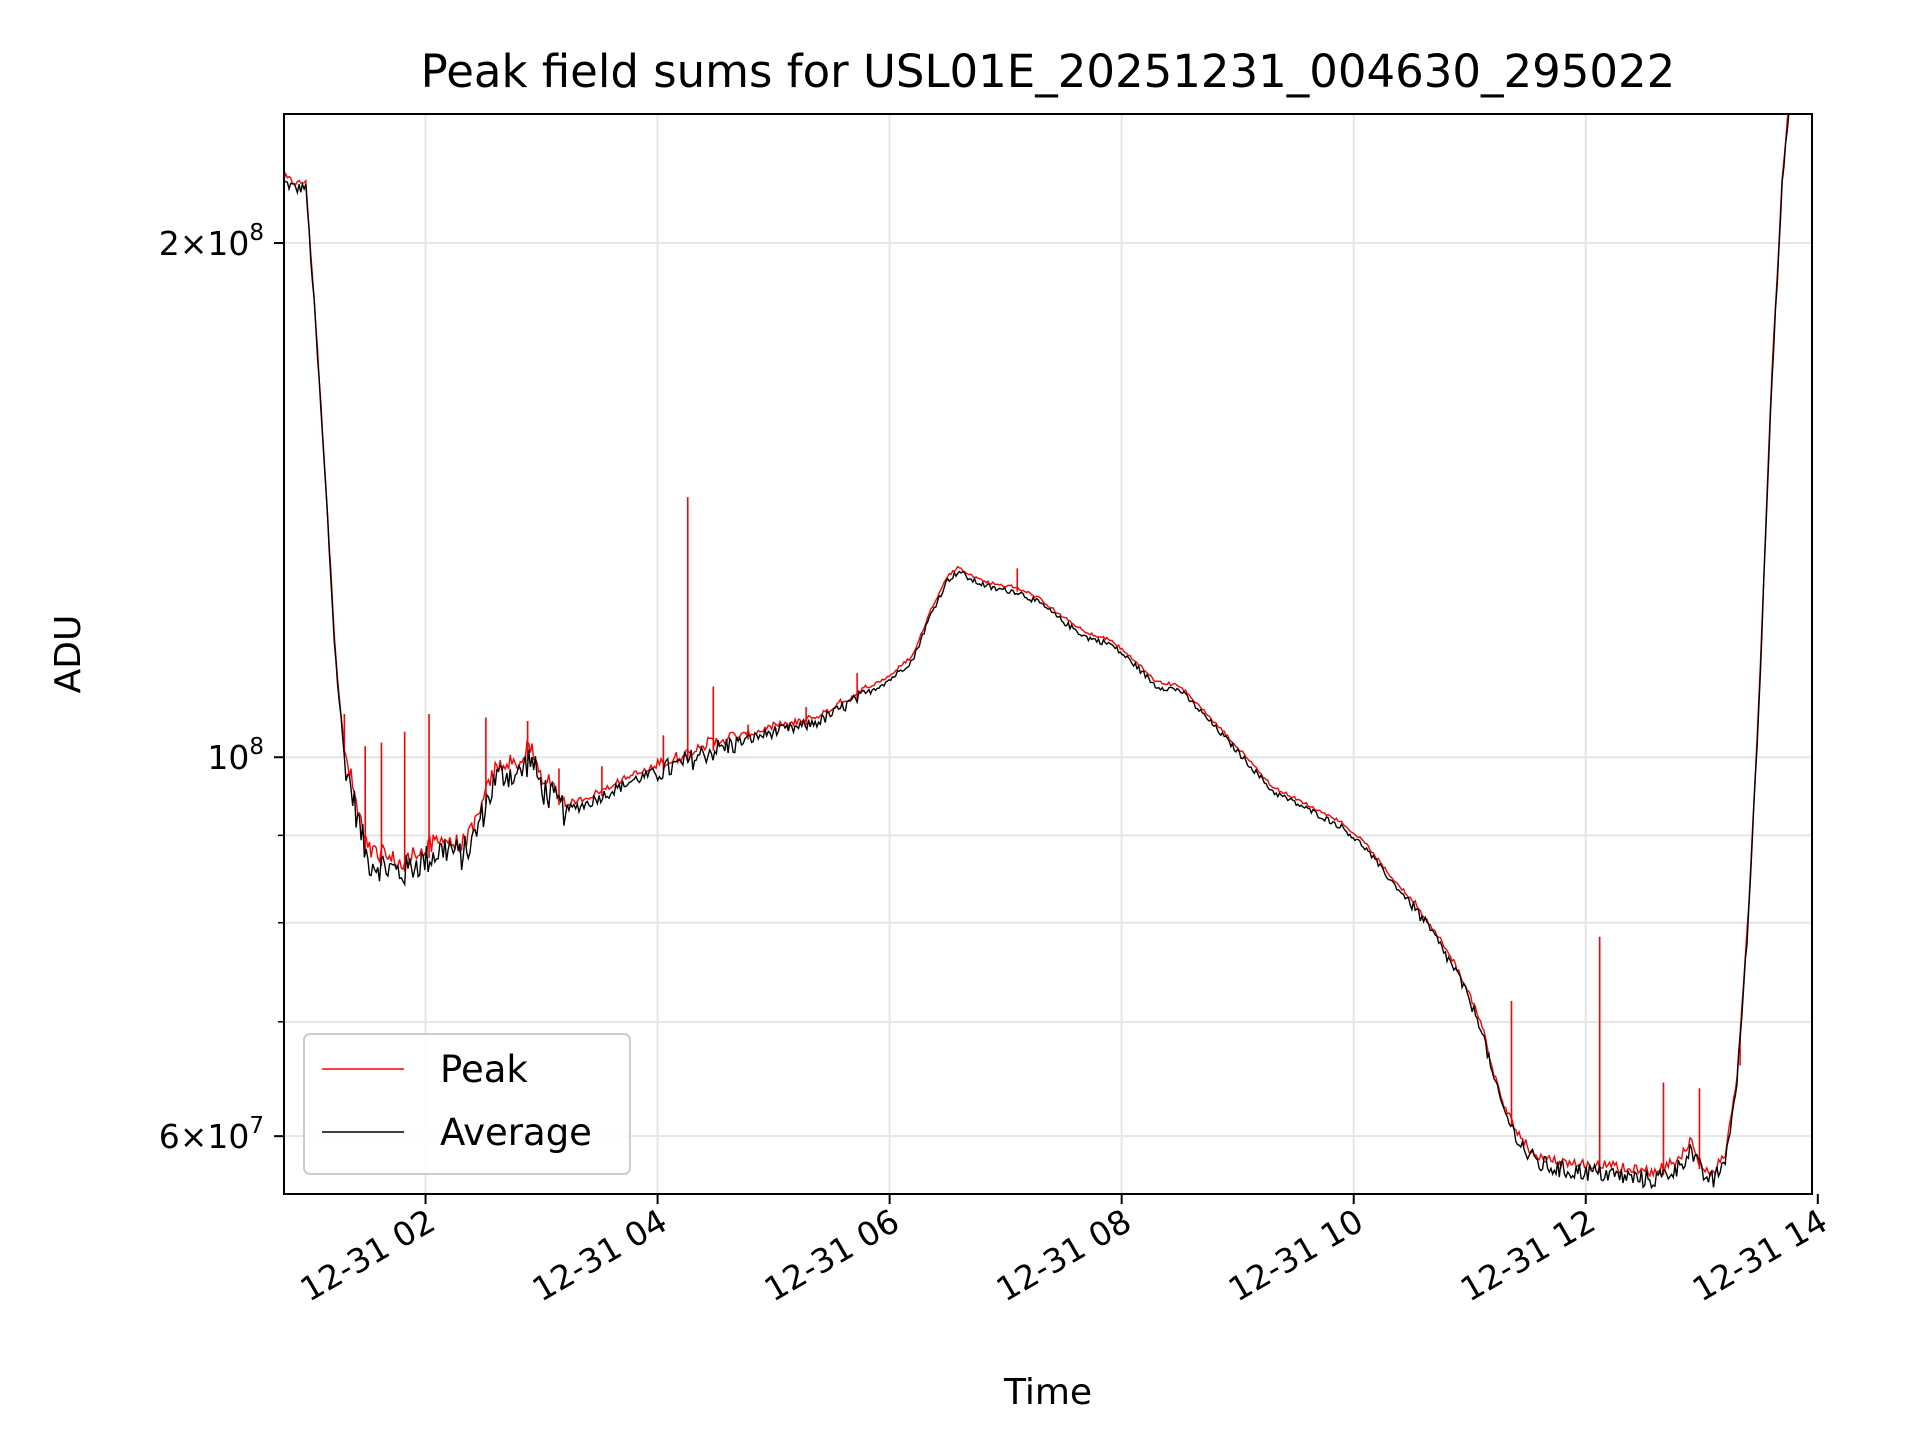 This screenshot has width=1920, height=1440. What do you see at coordinates (1047, 1392) in the screenshot?
I see `x-axis-label: Time` at bounding box center [1047, 1392].